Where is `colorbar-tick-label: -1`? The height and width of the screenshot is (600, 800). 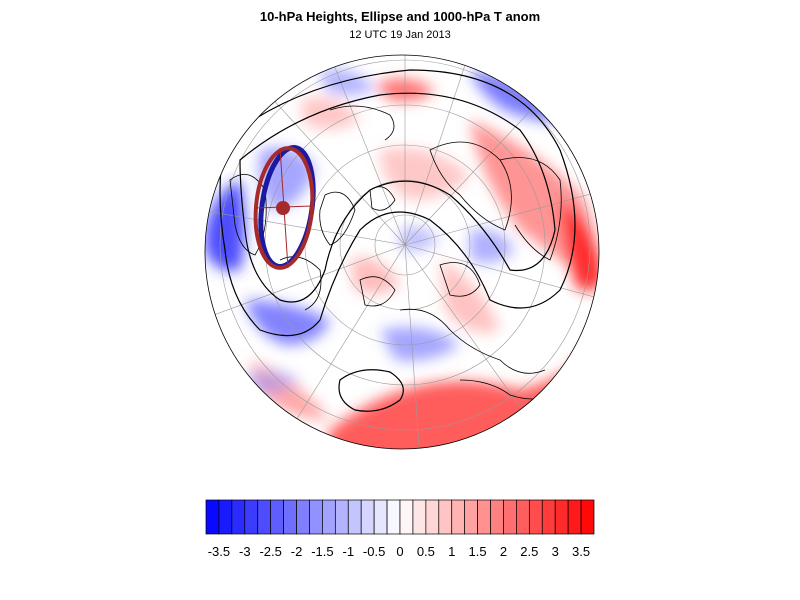
colorbar-tick-label: -1 is located at coordinates (348, 551).